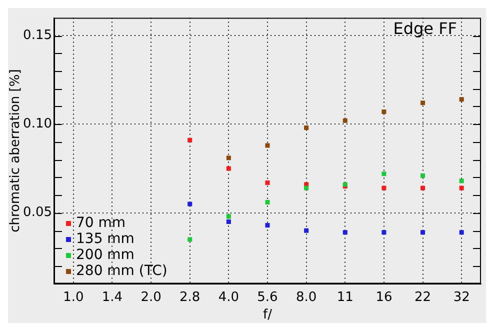 The height and width of the screenshot is (331, 494). What do you see at coordinates (268, 315) in the screenshot?
I see `x-axis-title: f/` at bounding box center [268, 315].